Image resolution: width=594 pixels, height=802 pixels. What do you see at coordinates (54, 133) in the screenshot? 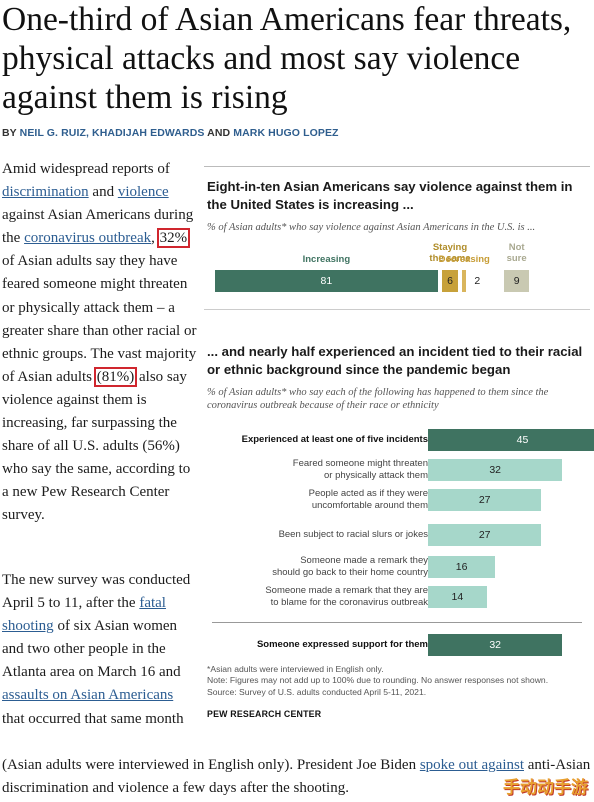
I see `author-link-ruiz: NEIL G. RUIZ,` at bounding box center [54, 133].